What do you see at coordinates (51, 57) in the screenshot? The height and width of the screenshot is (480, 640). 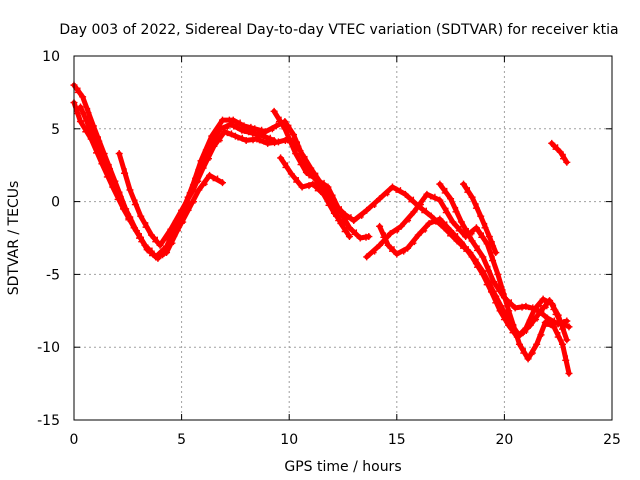 I see `y-tick-label: 10` at bounding box center [51, 57].